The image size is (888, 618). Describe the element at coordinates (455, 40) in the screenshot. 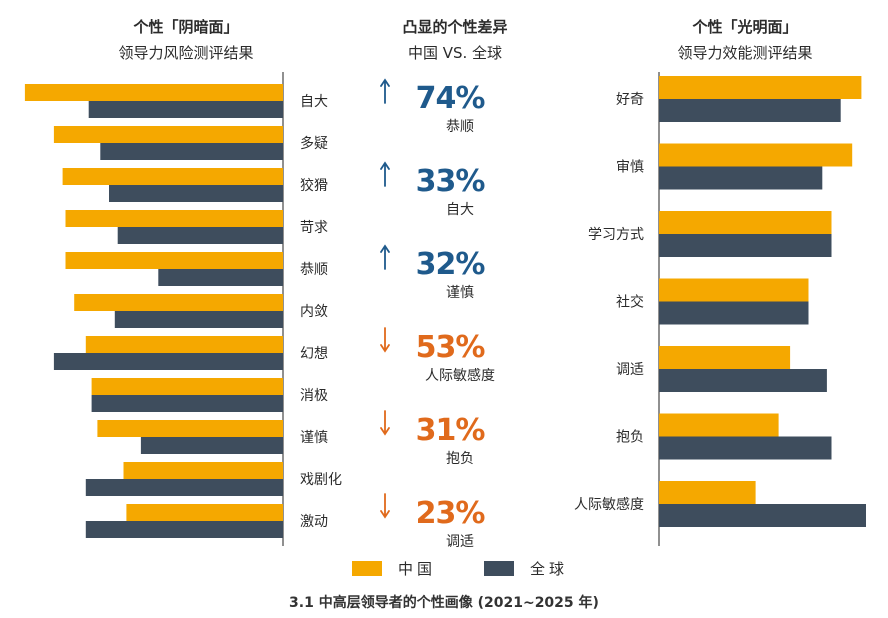

I see `middle-header: 凸显的个性差异 中国 VS. 全球` at that location.